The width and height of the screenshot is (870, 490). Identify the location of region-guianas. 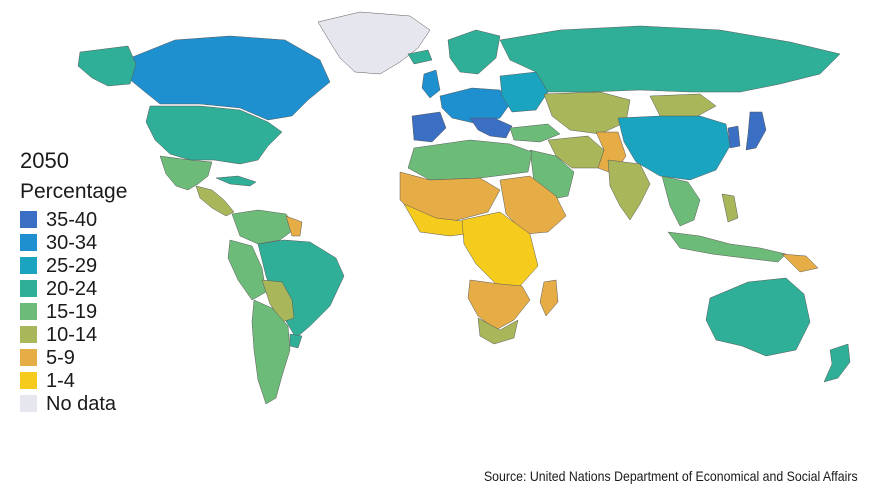
(294, 226).